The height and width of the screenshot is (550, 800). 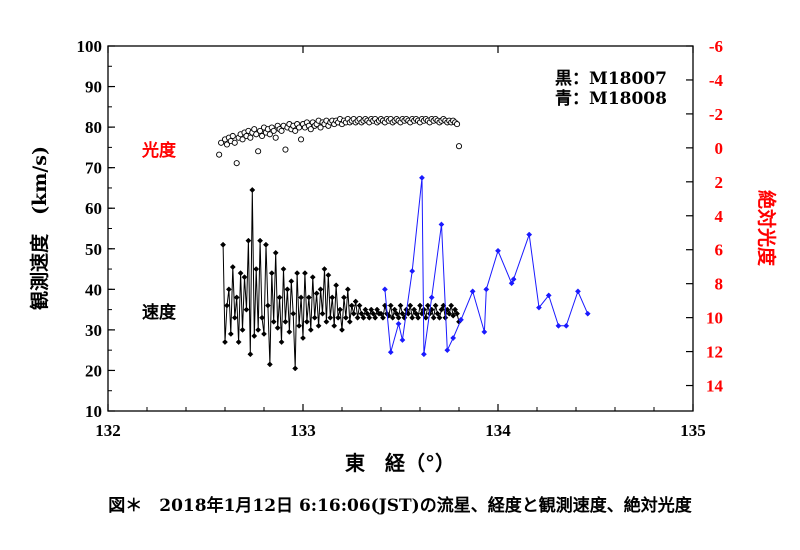 I want to click on y2-tick-label: 14, so click(x=715, y=386).